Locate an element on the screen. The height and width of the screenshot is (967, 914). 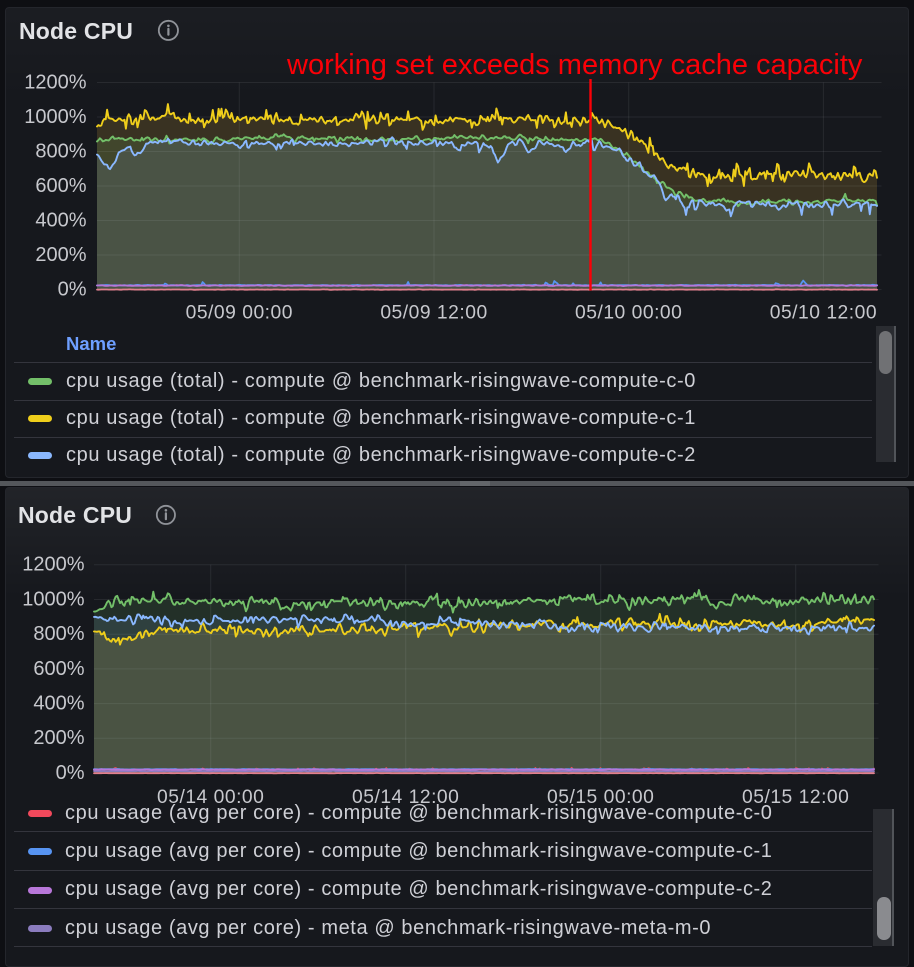
svg-text: 05/10 12:00 is located at coordinates (823, 313).